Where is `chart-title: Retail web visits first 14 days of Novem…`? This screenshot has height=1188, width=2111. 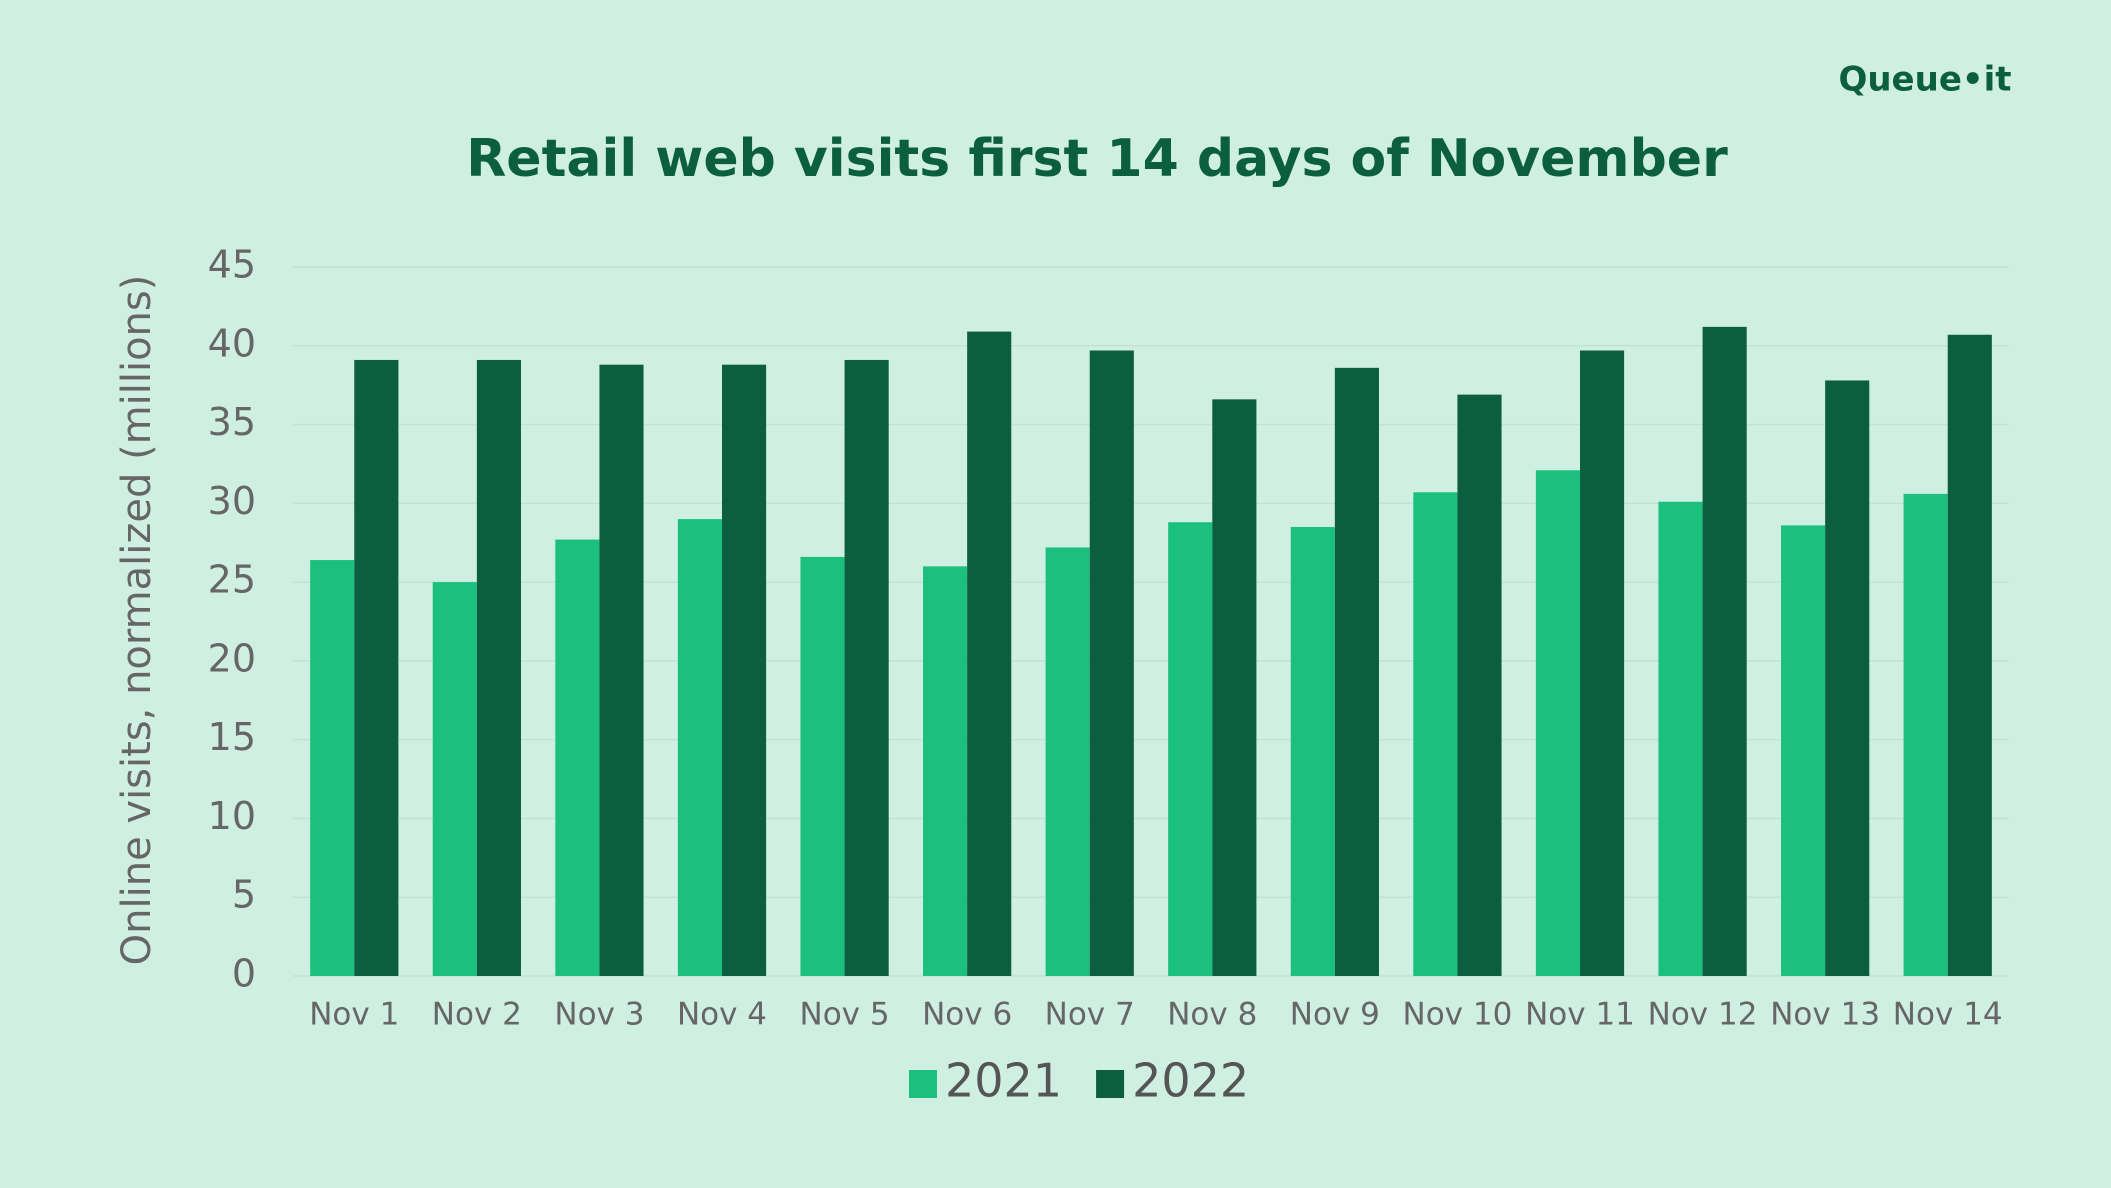
chart-title: Retail web visits first 14 days of Novem… is located at coordinates (1097, 159).